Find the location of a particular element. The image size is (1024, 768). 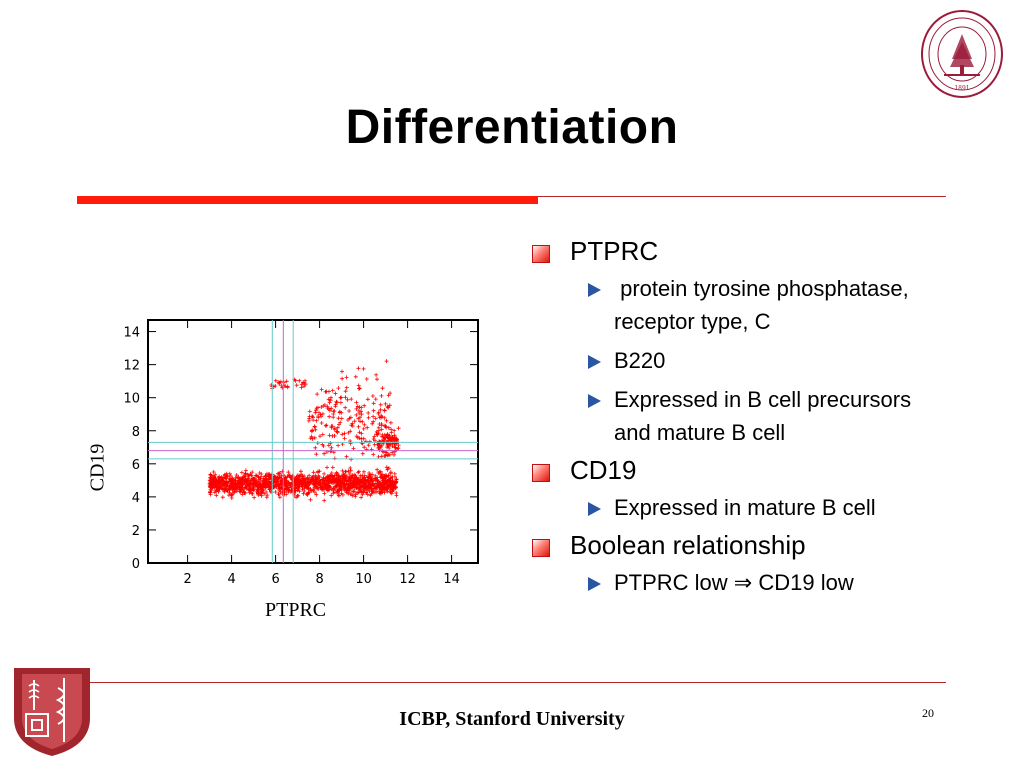

plot-frame is located at coordinates (313, 441).